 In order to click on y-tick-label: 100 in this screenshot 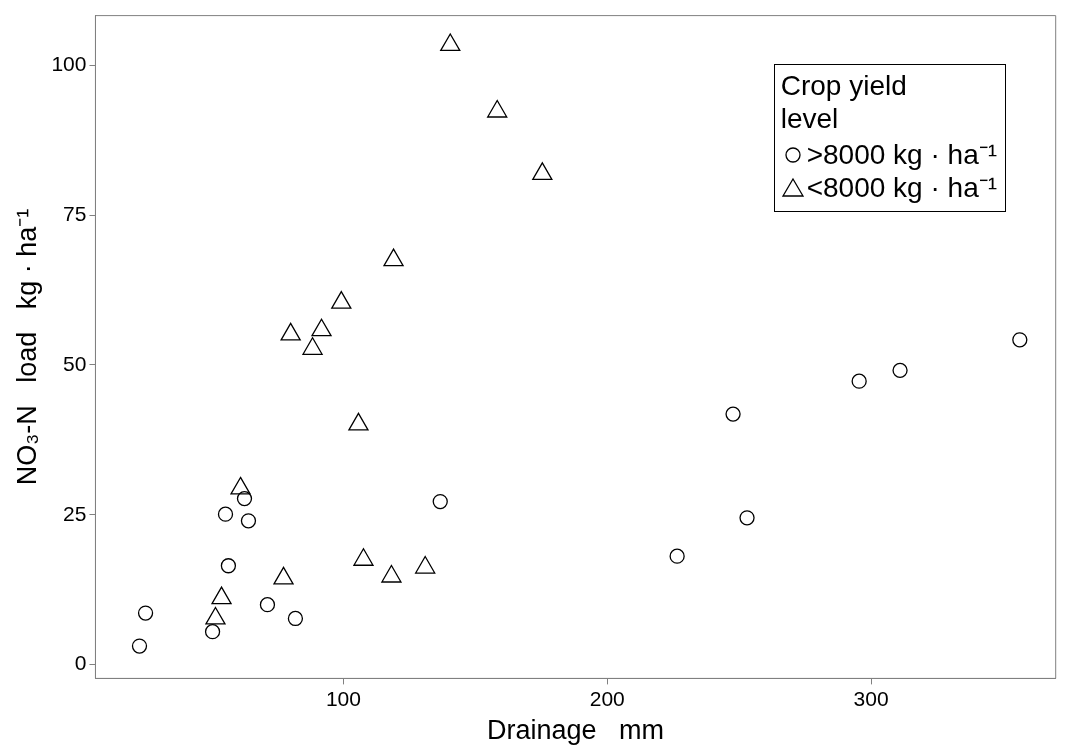, I will do `click(69, 64)`.